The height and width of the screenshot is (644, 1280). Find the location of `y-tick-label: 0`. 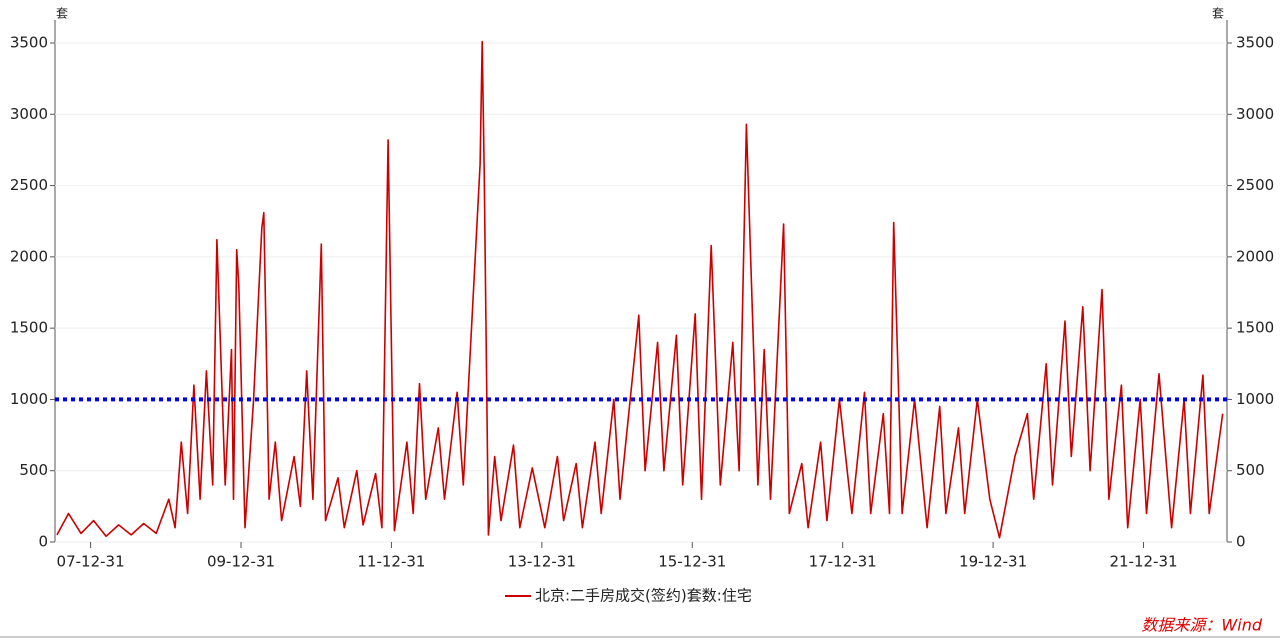

y-tick-label: 0 is located at coordinates (43, 542).